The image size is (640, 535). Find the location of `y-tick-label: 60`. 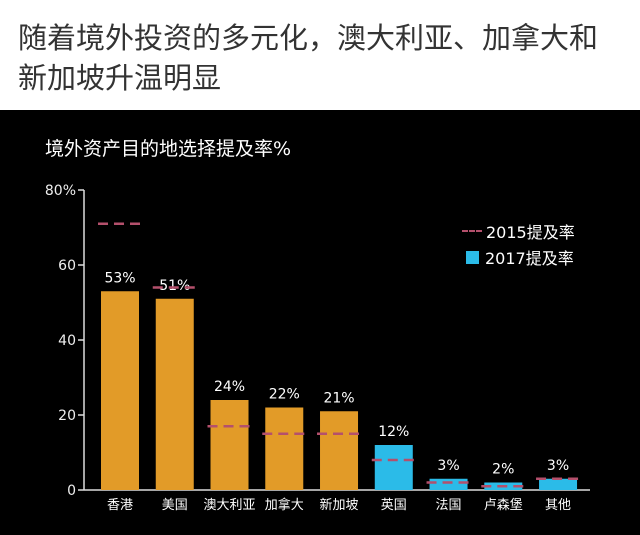

y-tick-label: 60 is located at coordinates (67, 266).